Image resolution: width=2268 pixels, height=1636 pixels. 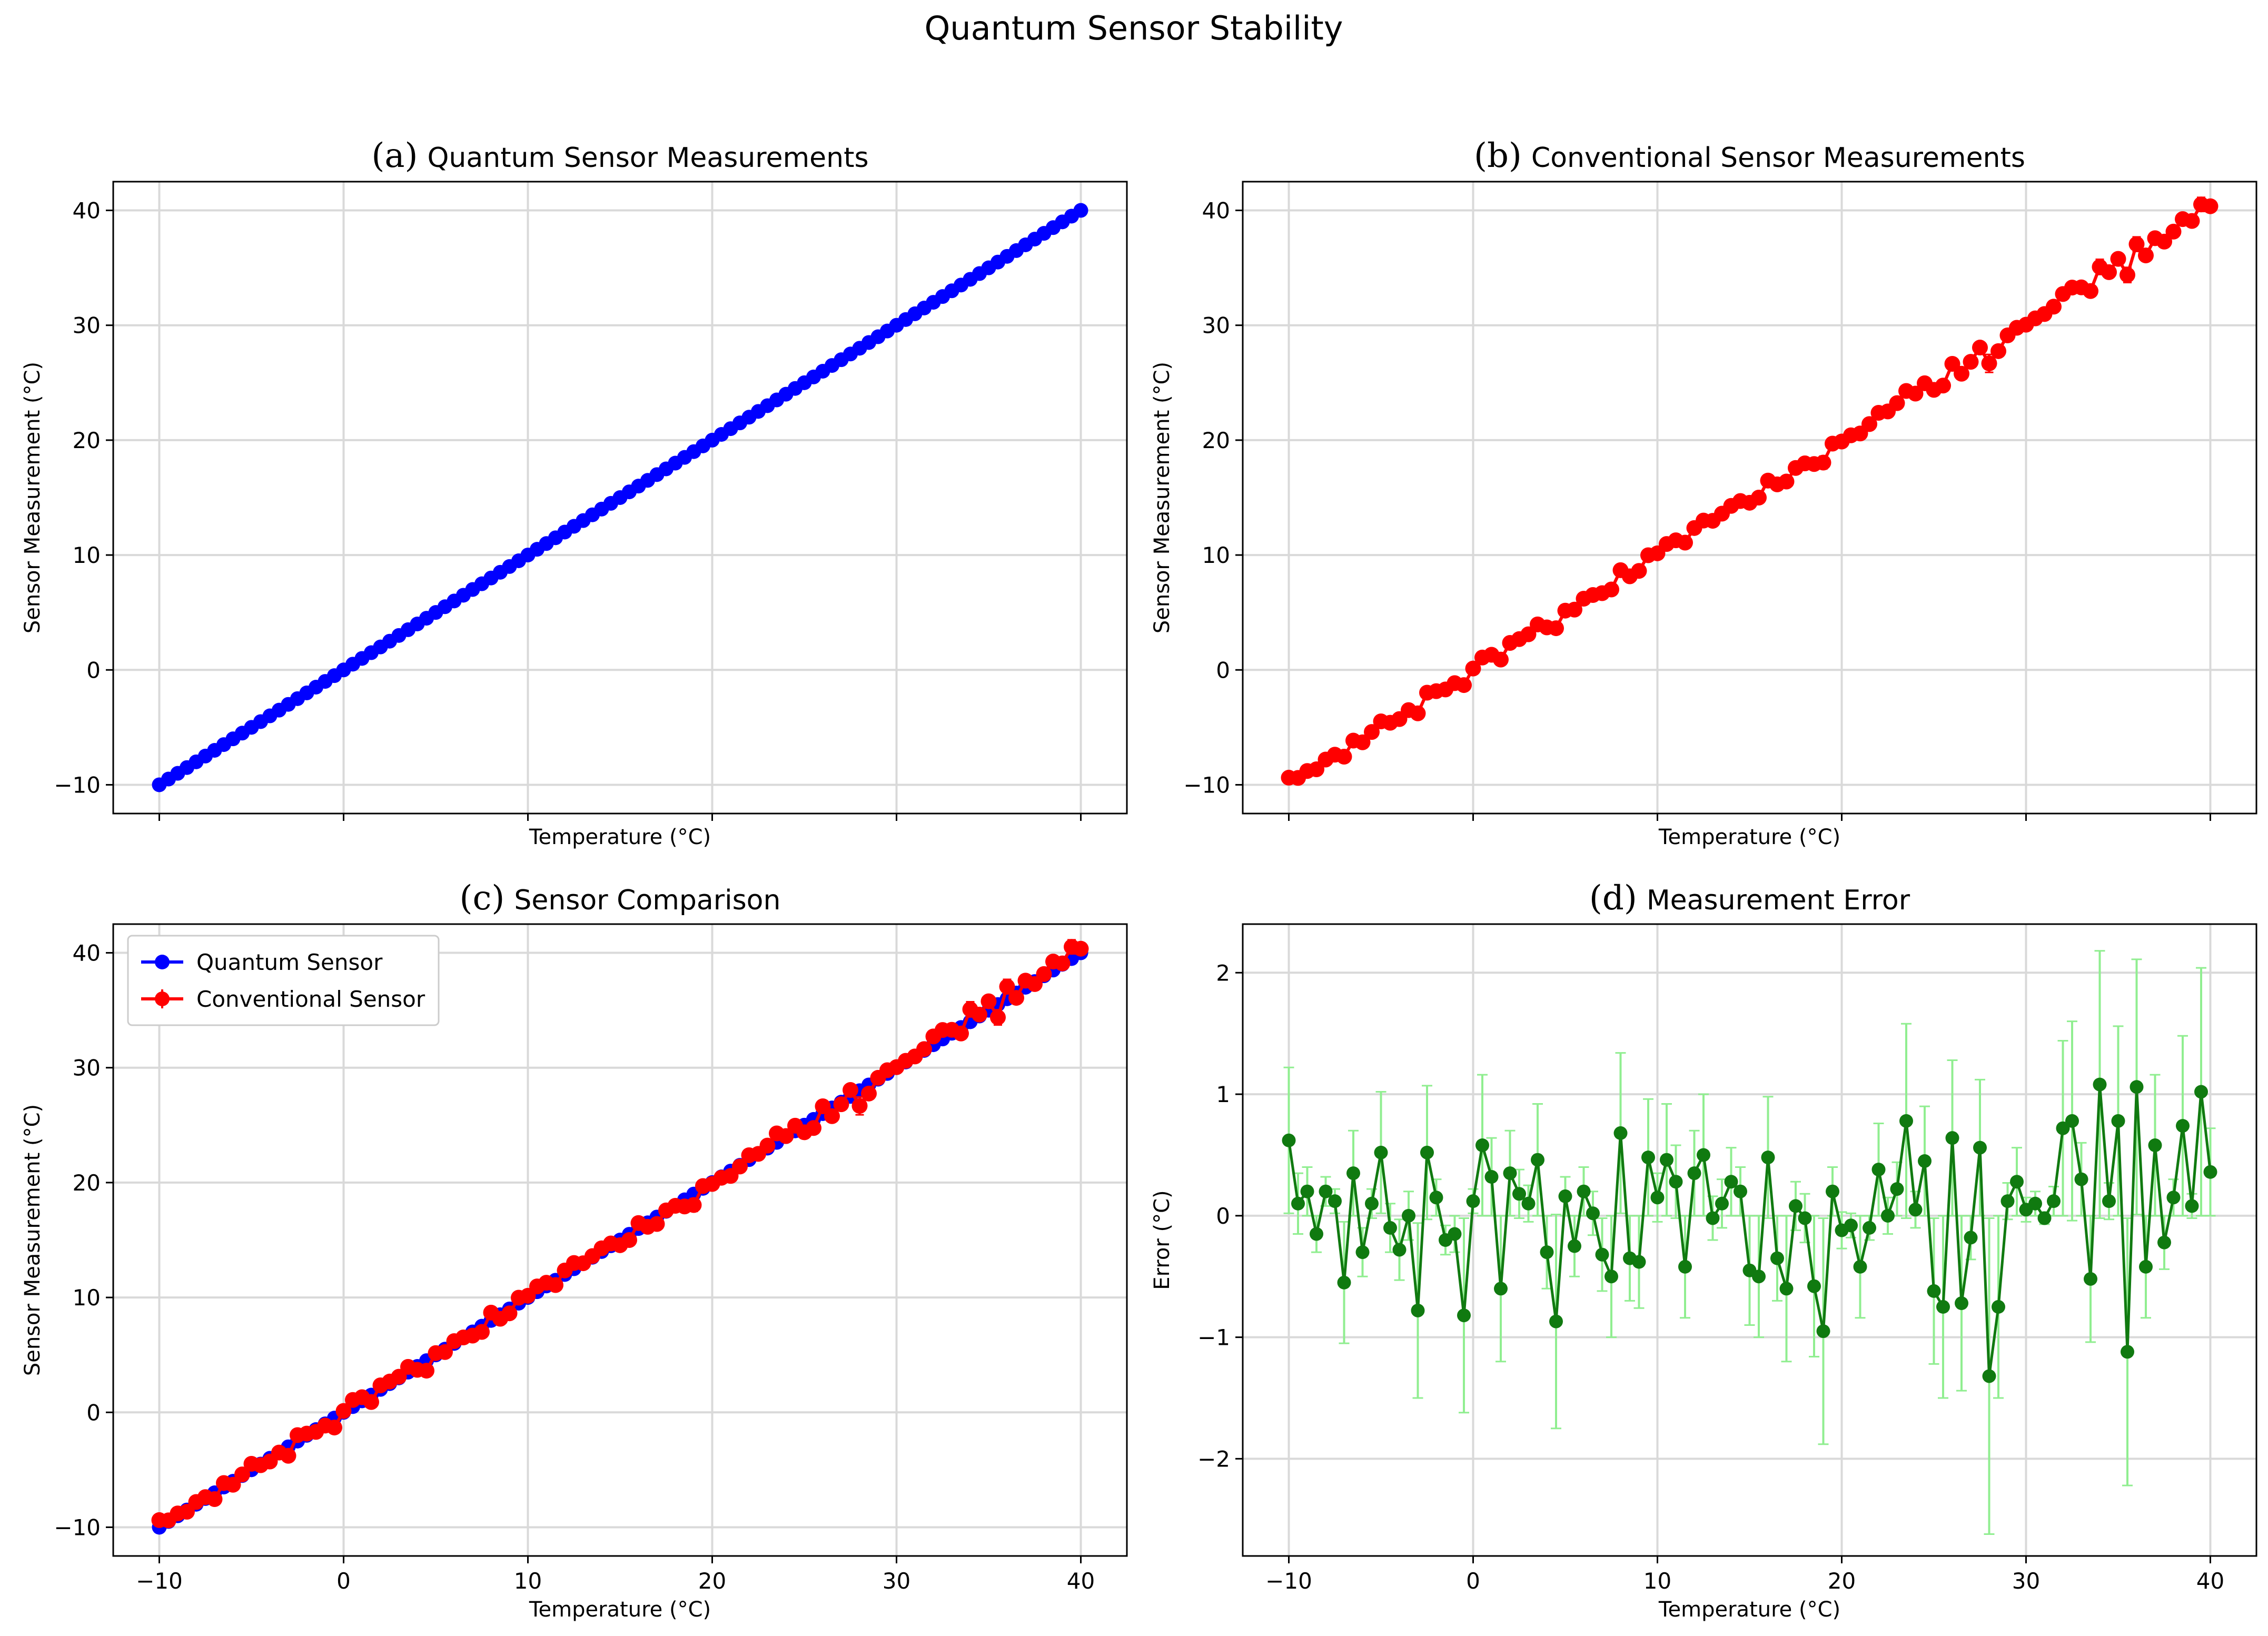 What do you see at coordinates (310, 999) in the screenshot?
I see `legend-label: Conventional Sensor` at bounding box center [310, 999].